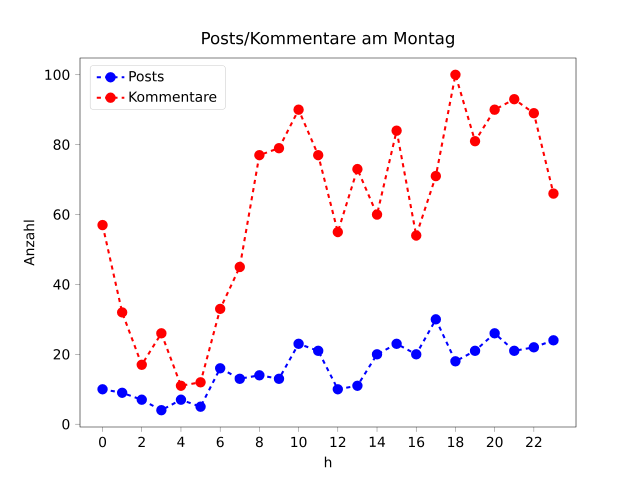 This screenshot has width=640, height=480. What do you see at coordinates (328, 40) in the screenshot?
I see `chart-title: Posts/Kommentare am Montag` at bounding box center [328, 40].